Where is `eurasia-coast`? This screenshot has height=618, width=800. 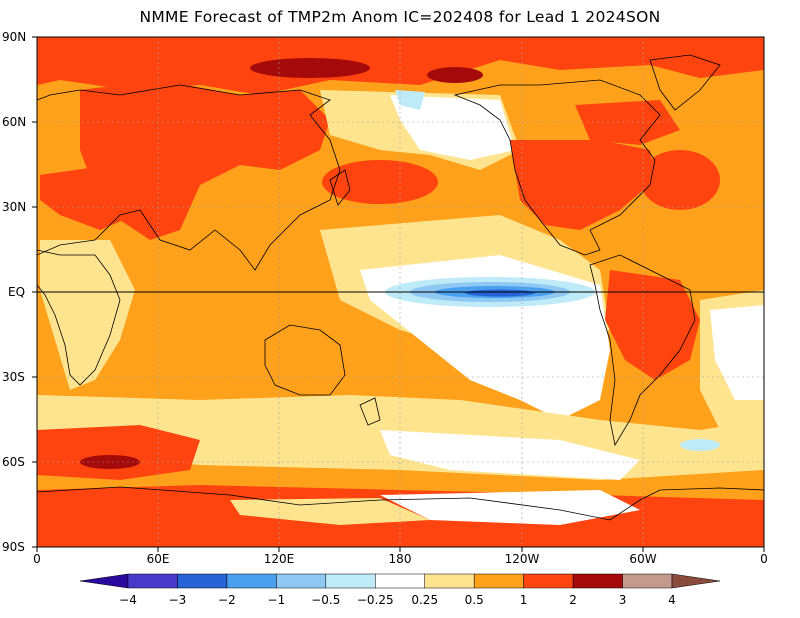
eurasia-coast is located at coordinates (189, 177).